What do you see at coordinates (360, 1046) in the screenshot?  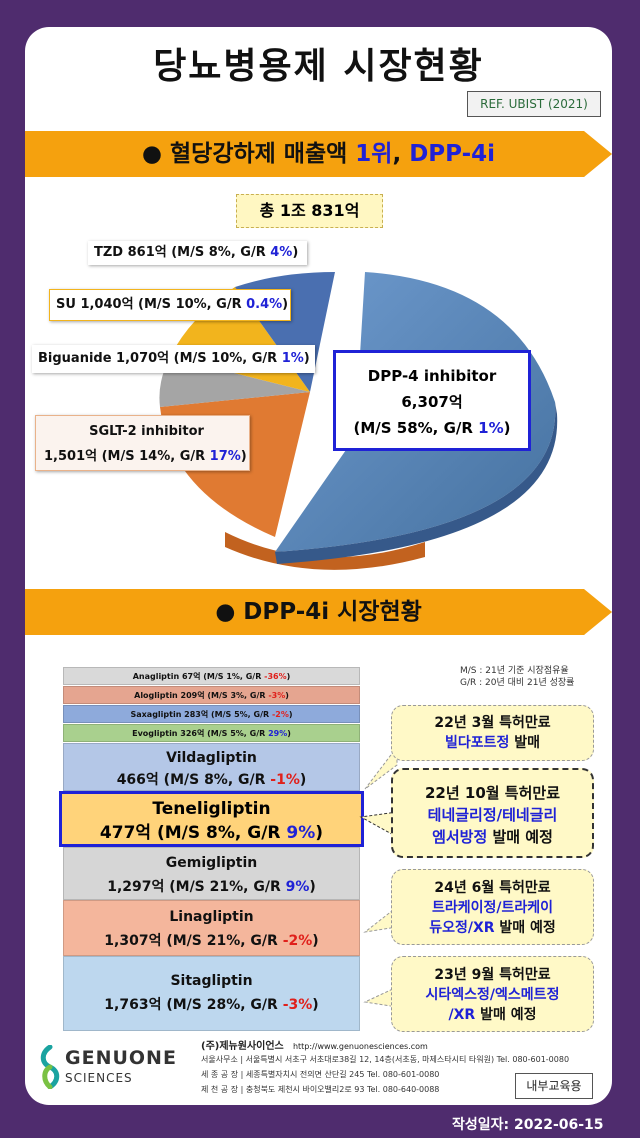 I see `company-url: http://www.genuonesciences.com` at bounding box center [360, 1046].